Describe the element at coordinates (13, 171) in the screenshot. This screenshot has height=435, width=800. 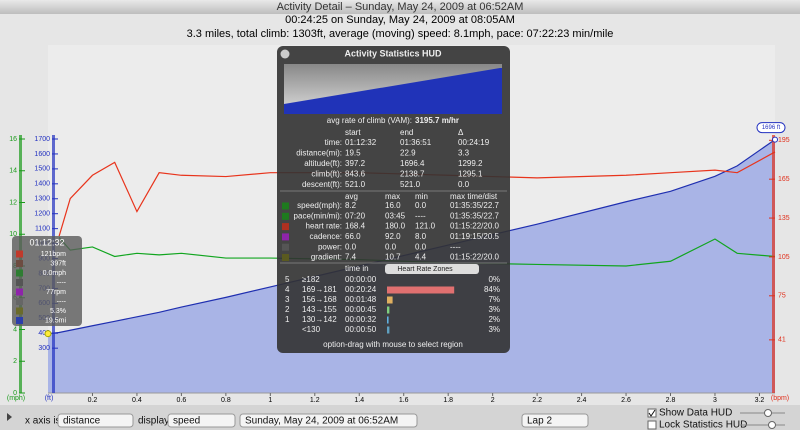
I see `y-tick-label: 14` at that location.